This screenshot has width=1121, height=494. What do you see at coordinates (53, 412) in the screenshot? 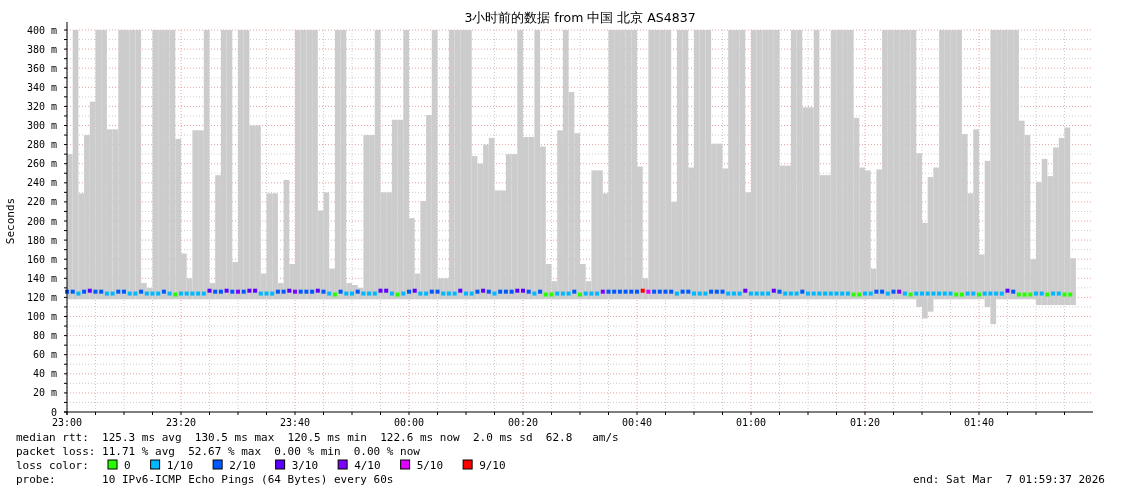
I see `y-tick-label: 0` at bounding box center [53, 412].